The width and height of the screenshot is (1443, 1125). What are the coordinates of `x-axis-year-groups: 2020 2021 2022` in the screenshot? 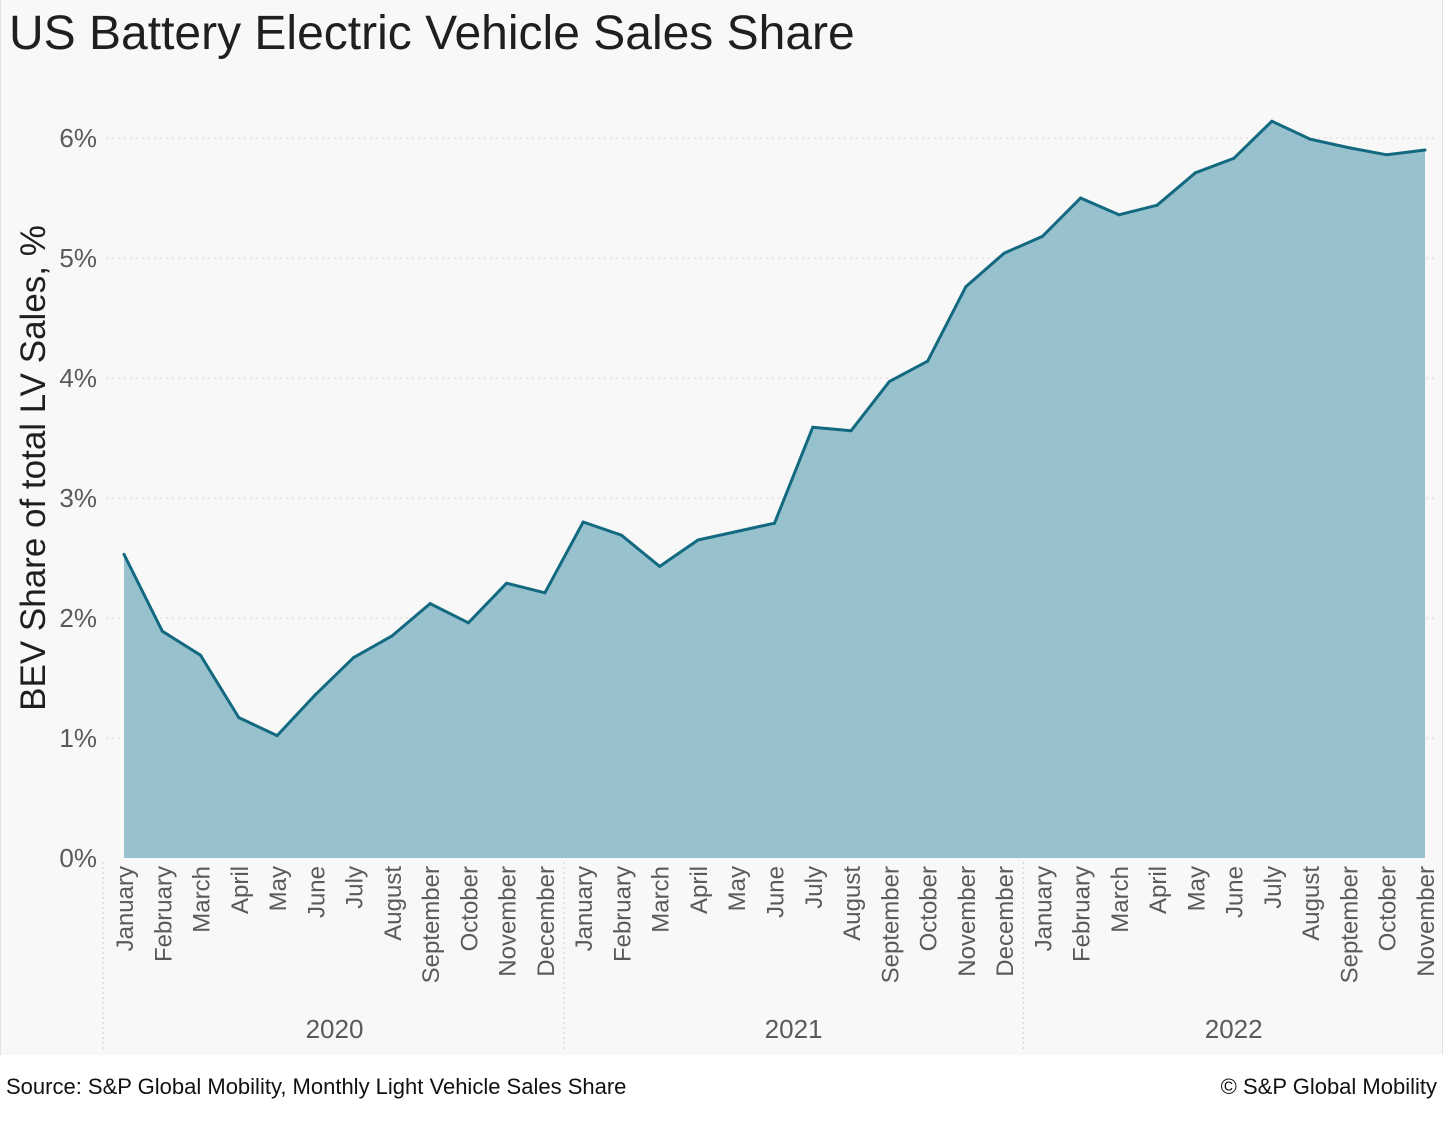 It's located at (682, 956).